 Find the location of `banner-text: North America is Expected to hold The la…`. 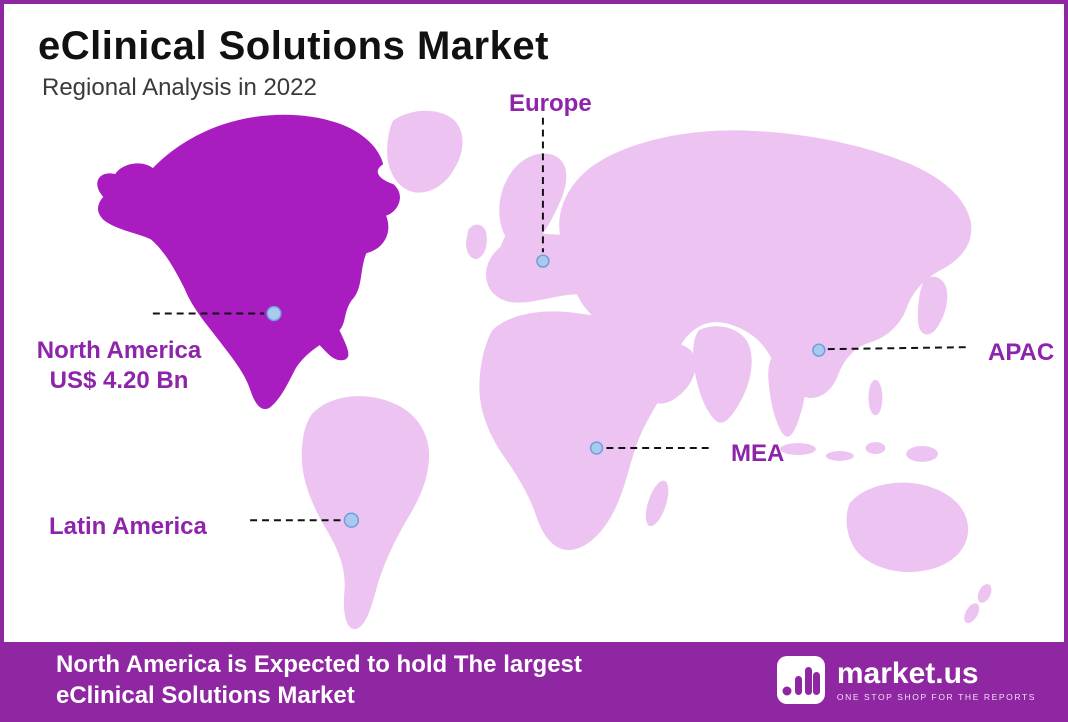

banner-text: North America is Expected to hold The la… is located at coordinates (319, 680).